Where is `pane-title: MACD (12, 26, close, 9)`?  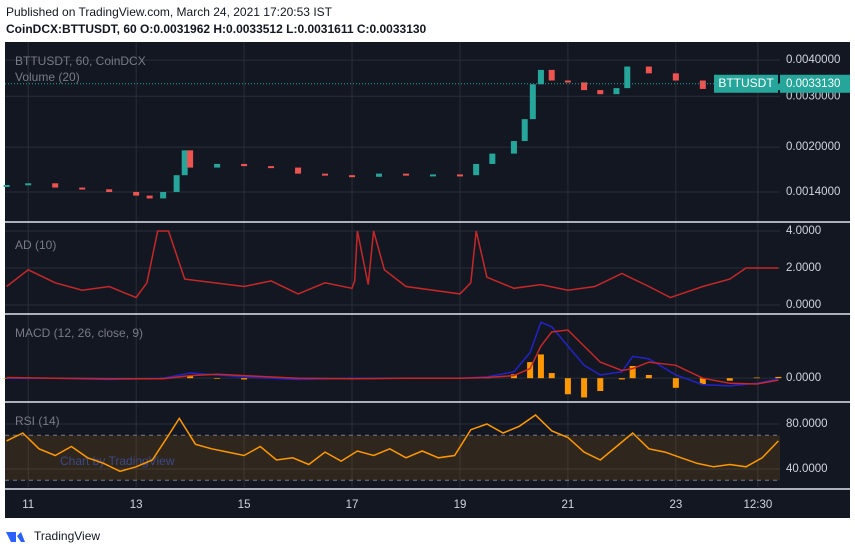
pane-title: MACD (12, 26, close, 9) is located at coordinates (79, 333).